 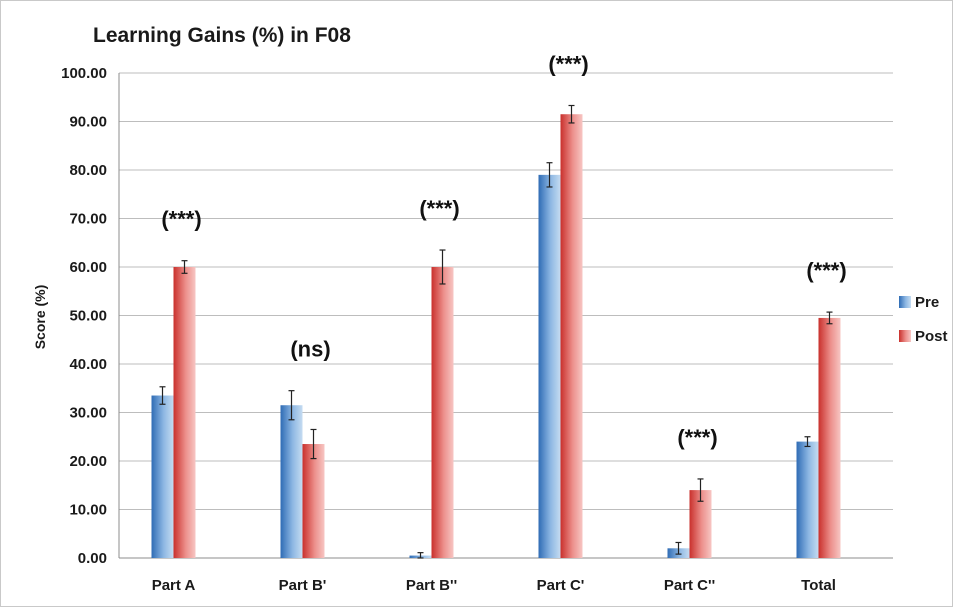 What do you see at coordinates (222, 35) in the screenshot?
I see `chart-title: Learning Gains (%) in F08` at bounding box center [222, 35].